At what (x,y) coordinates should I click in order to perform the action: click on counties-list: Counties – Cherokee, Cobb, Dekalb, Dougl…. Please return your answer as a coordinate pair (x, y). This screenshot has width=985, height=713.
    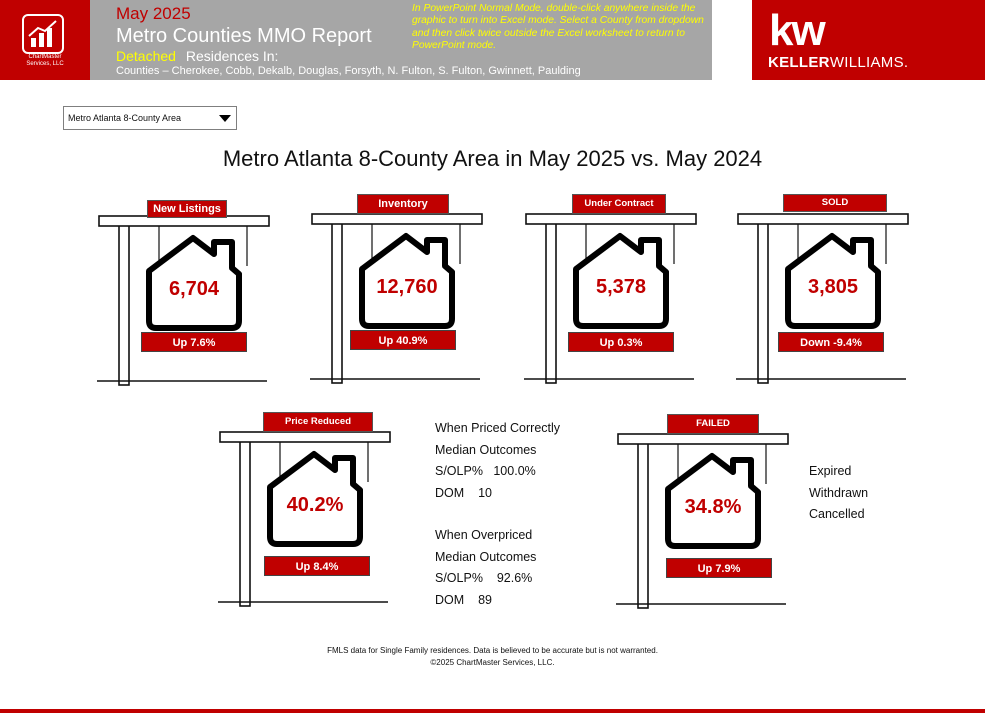
    Looking at the image, I should click on (348, 71).